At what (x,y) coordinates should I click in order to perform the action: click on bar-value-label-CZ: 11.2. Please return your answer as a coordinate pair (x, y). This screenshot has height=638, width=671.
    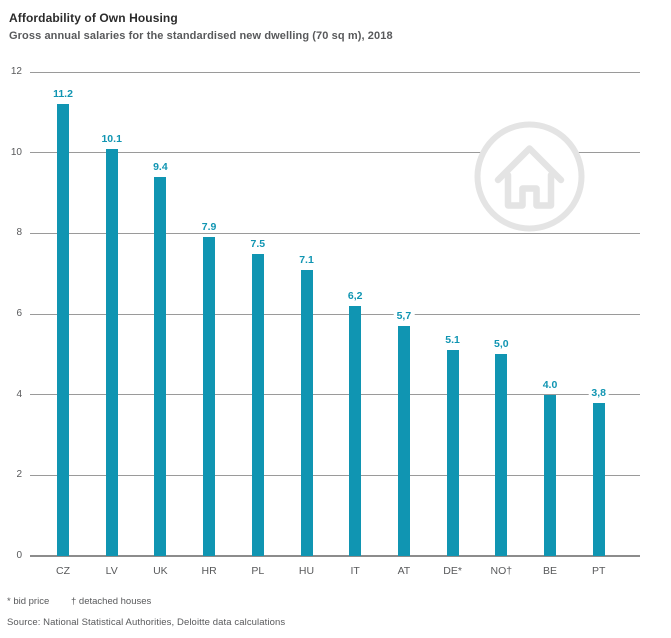
    Looking at the image, I should click on (63, 94).